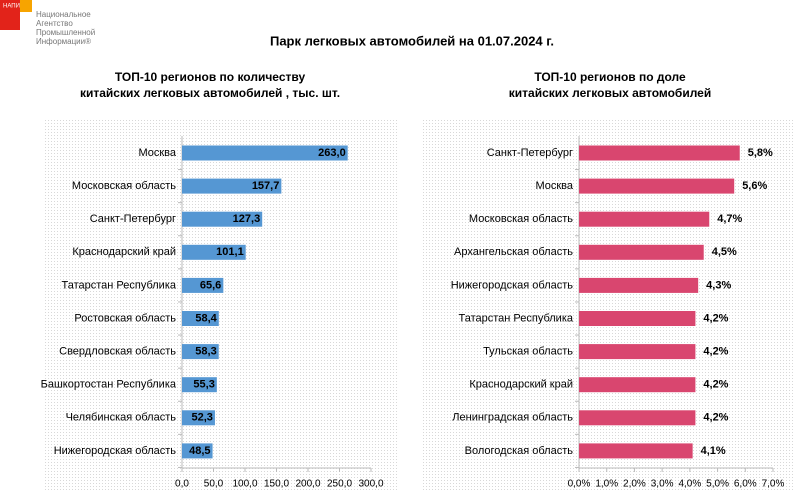 This screenshot has width=807, height=500. Describe the element at coordinates (230, 252) in the screenshot. I see `data-label: 101,1` at that location.